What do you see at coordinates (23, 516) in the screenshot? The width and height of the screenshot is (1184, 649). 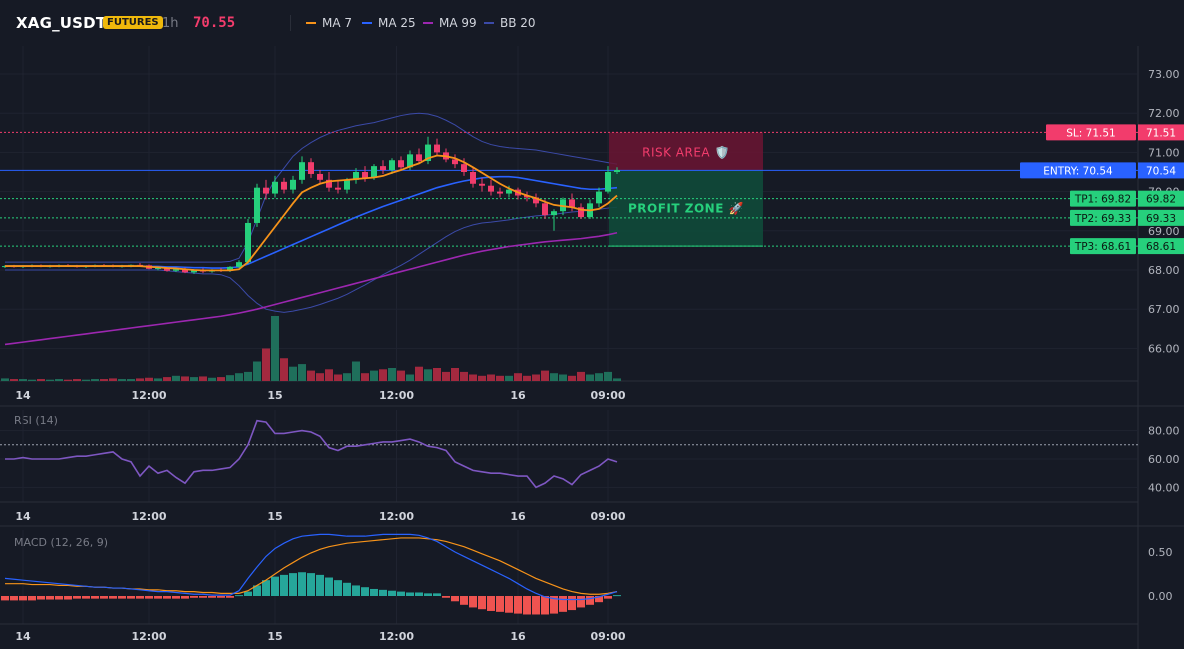 I see `time-tick-label: 14` at bounding box center [23, 516].